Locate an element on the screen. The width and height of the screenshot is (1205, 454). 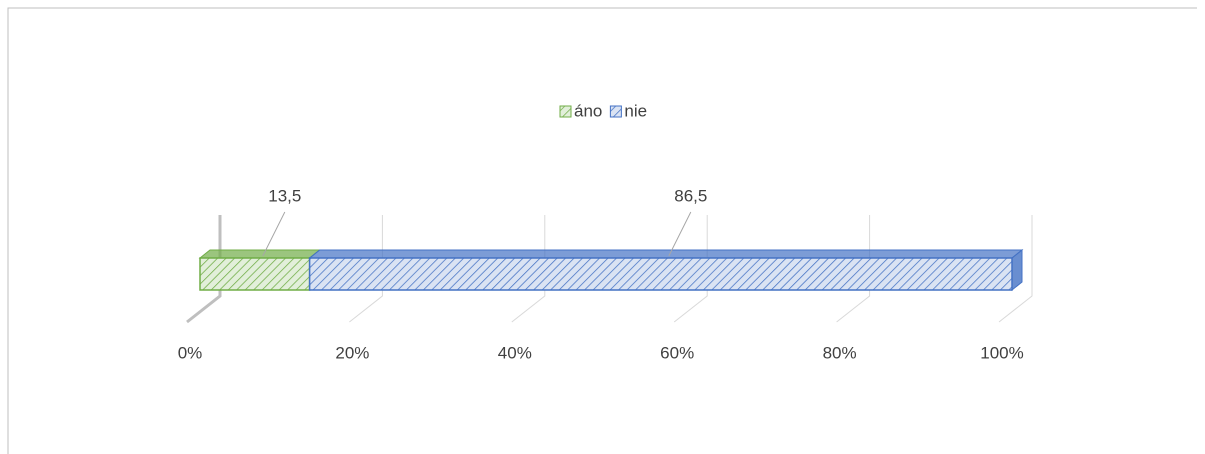
data-label: 13,5 is located at coordinates (284, 195).